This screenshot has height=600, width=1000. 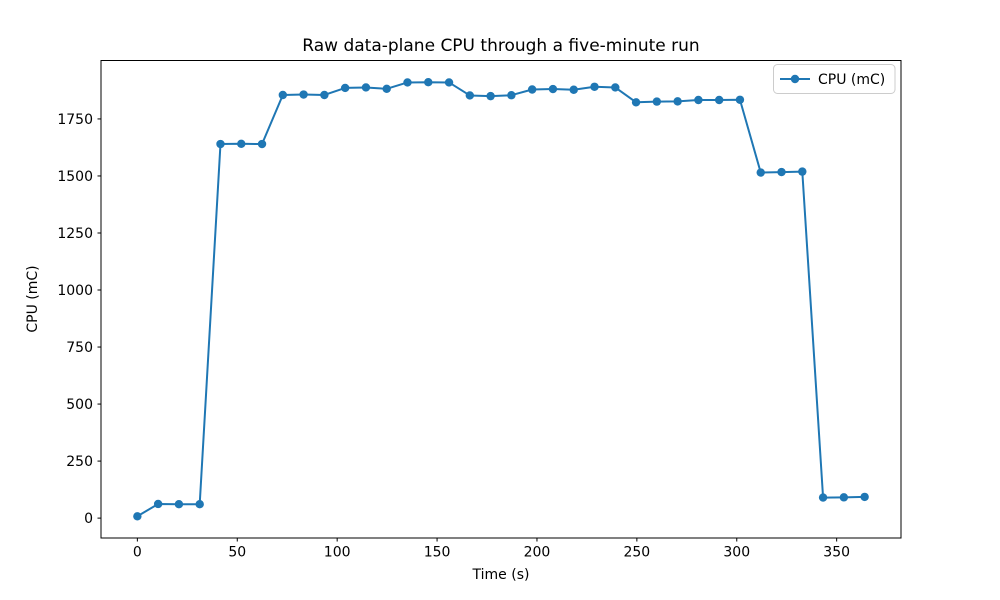 What do you see at coordinates (88, 519) in the screenshot?
I see `y-tick-label: 0` at bounding box center [88, 519].